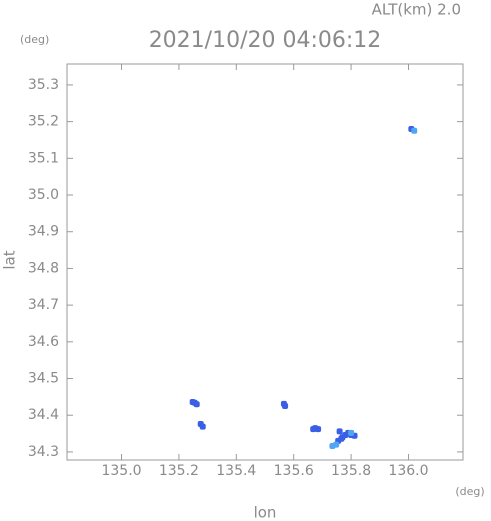 The image size is (491, 521). I want to click on chart-subtitle: ALT(km) 2.0, so click(416, 10).